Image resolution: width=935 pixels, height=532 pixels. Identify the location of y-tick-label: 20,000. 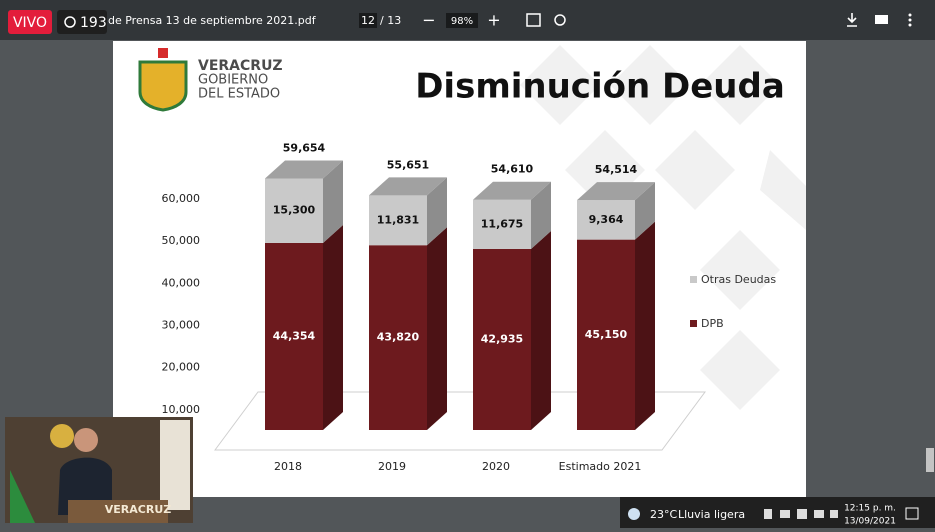
(181, 367).